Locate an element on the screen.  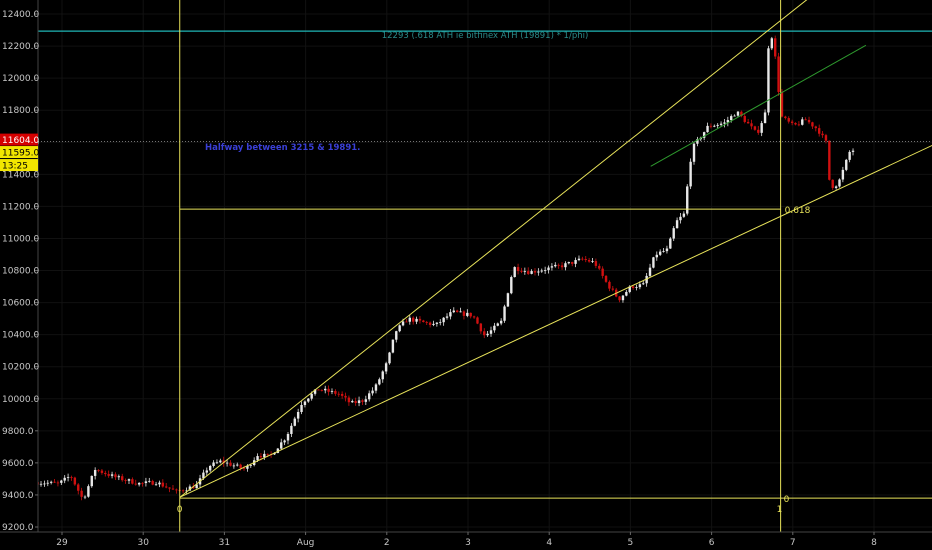
last-price-tag is located at coordinates (19, 139).